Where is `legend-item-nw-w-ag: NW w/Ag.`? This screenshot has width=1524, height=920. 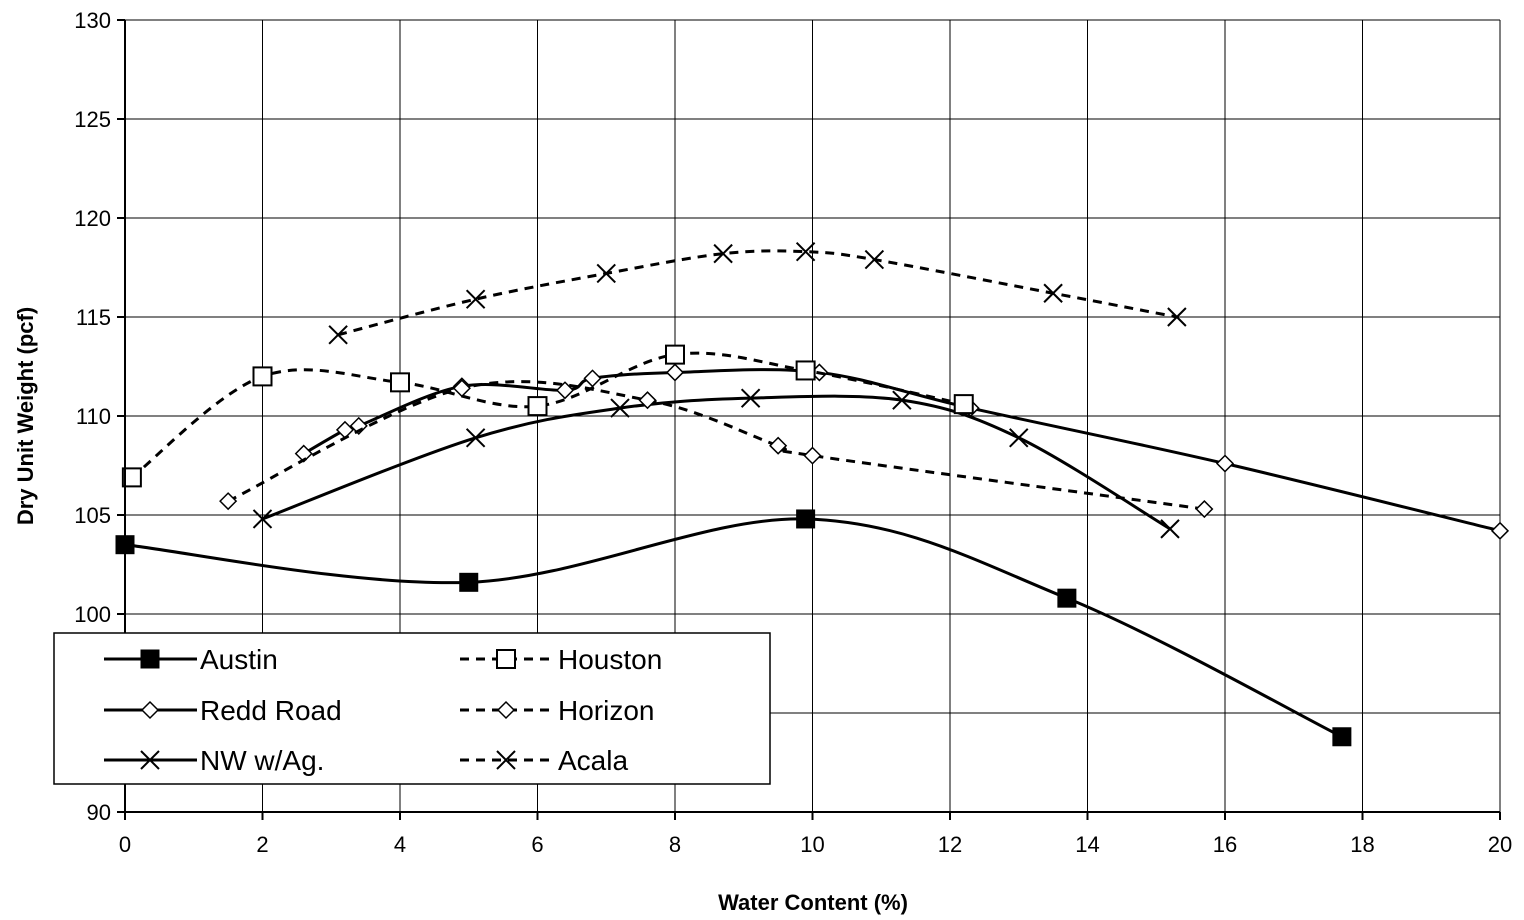 legend-item-nw-w-ag: NW w/Ag. is located at coordinates (214, 760).